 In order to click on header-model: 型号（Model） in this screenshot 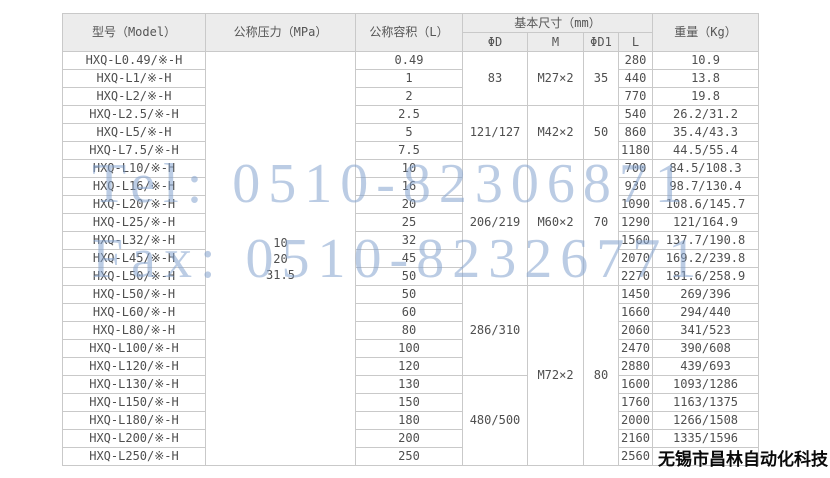, I will do `click(134, 32)`.